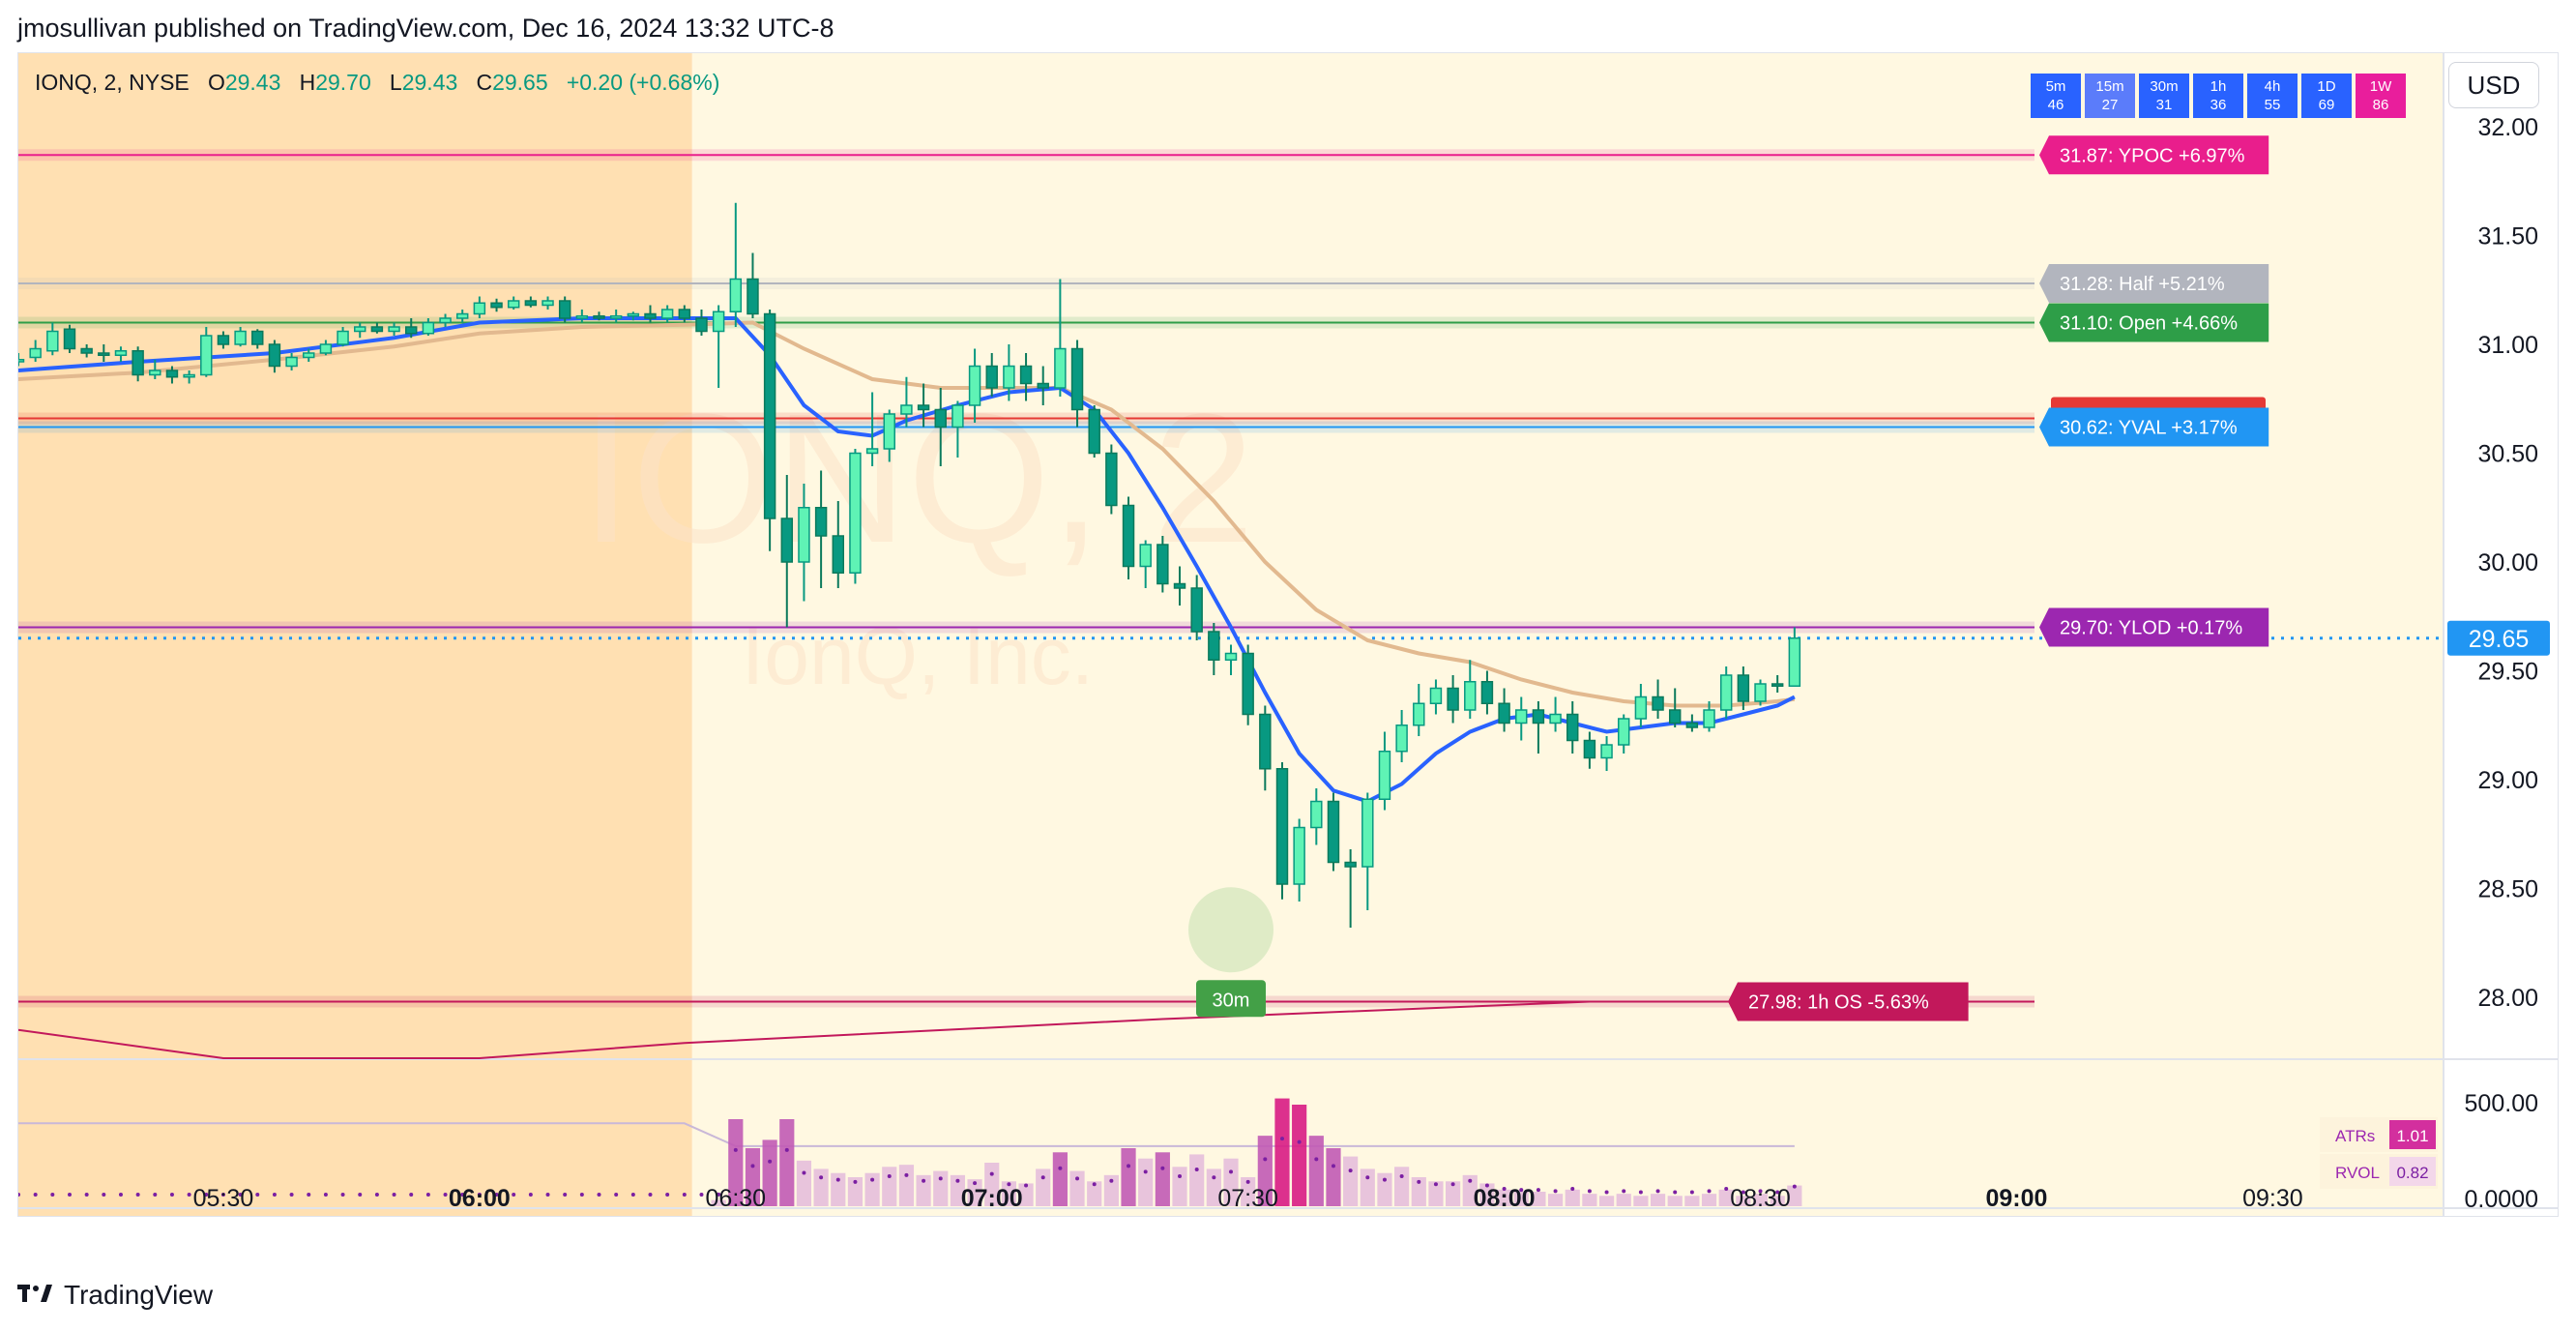 This screenshot has height=1331, width=2576. What do you see at coordinates (2493, 85) in the screenshot?
I see `currency-button: USD` at bounding box center [2493, 85].